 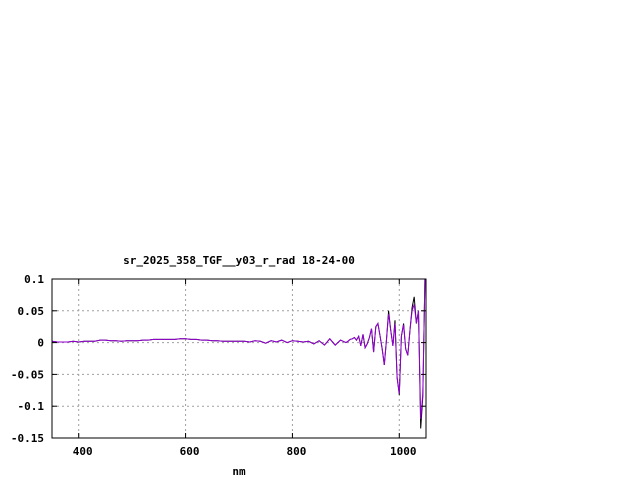 What do you see at coordinates (31, 406) in the screenshot?
I see `y-tick-label: -0.1` at bounding box center [31, 406].